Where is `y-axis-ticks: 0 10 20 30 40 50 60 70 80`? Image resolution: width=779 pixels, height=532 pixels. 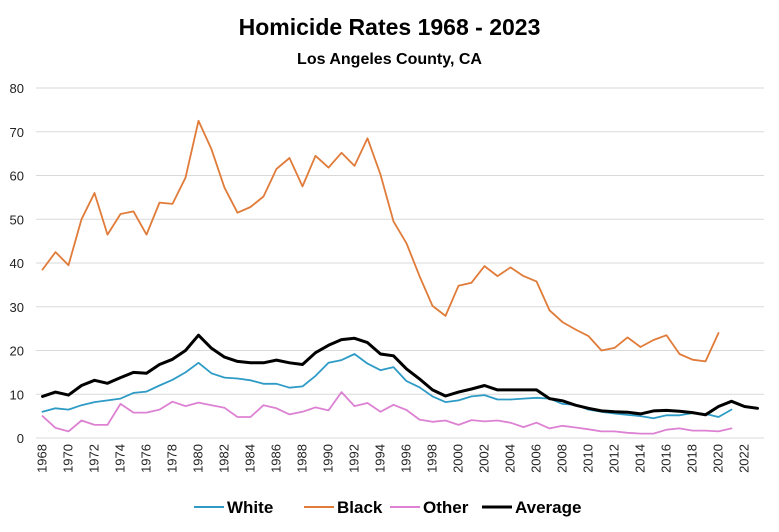 y-axis-ticks: 0 10 20 30 40 50 60 70 80 is located at coordinates (17, 263).